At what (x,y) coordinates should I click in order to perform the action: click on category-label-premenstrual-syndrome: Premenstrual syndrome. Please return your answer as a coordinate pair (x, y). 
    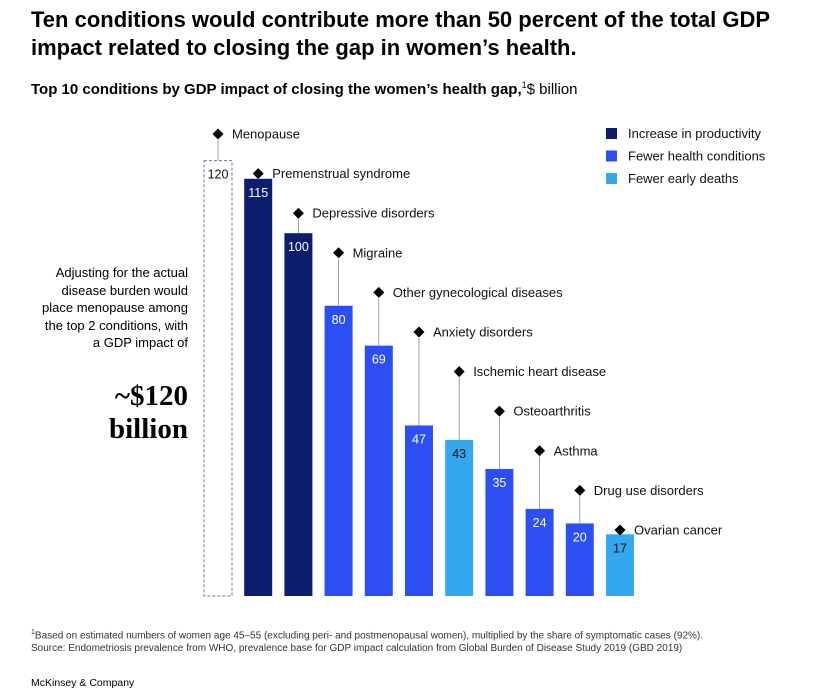
    Looking at the image, I should click on (341, 173).